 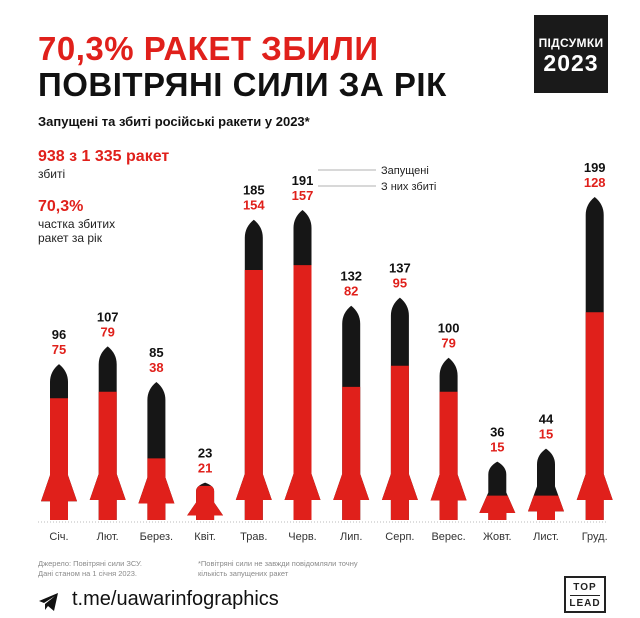 I want to click on launched-value-label: 137, so click(x=400, y=268).